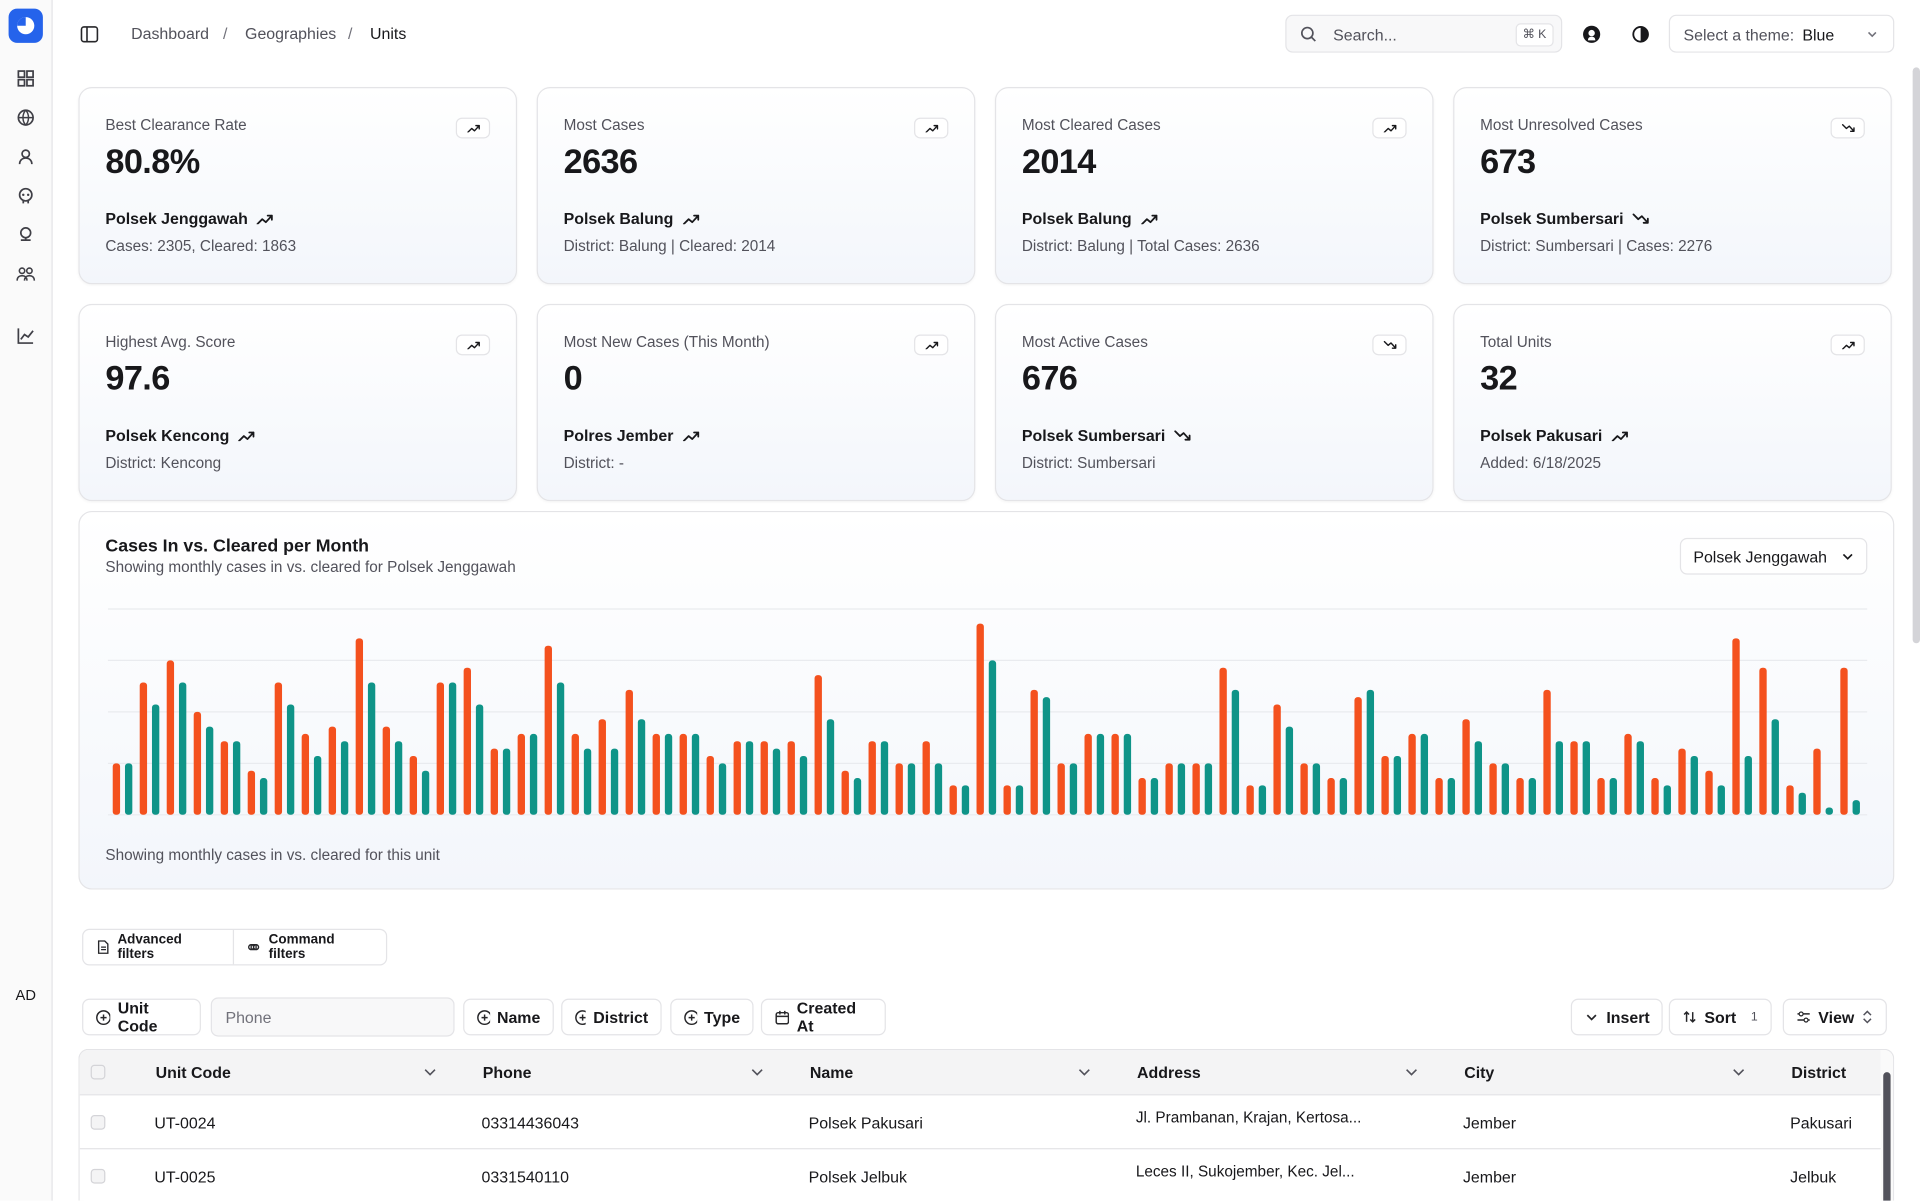  Describe the element at coordinates (1641, 35) in the screenshot. I see `theme-toggle` at that location.